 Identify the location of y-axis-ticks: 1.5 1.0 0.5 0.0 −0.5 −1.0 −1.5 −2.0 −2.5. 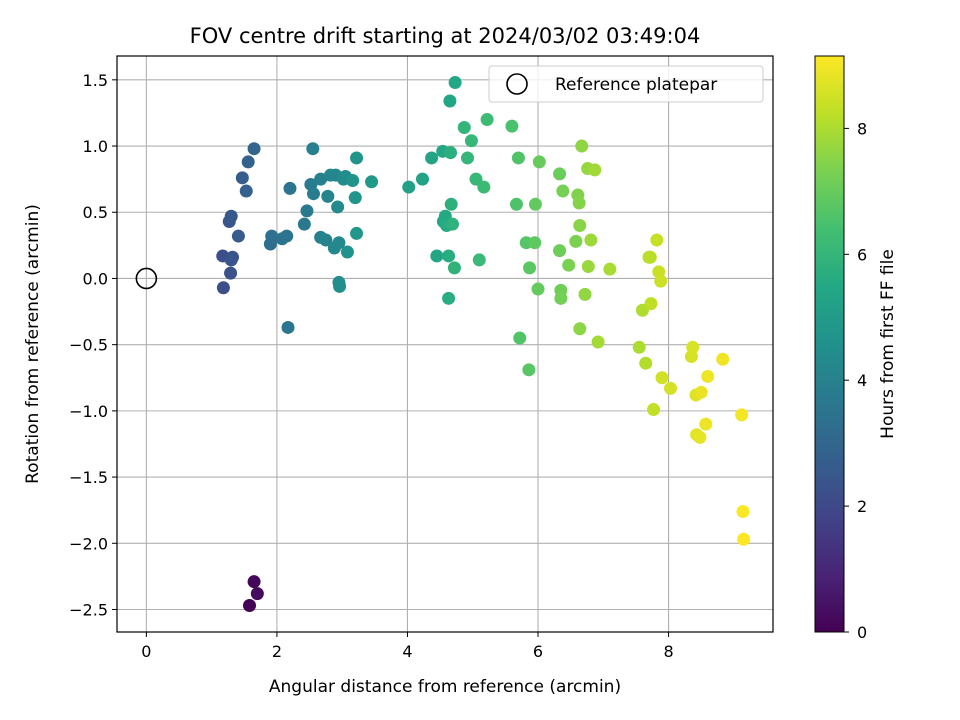
(93, 345).